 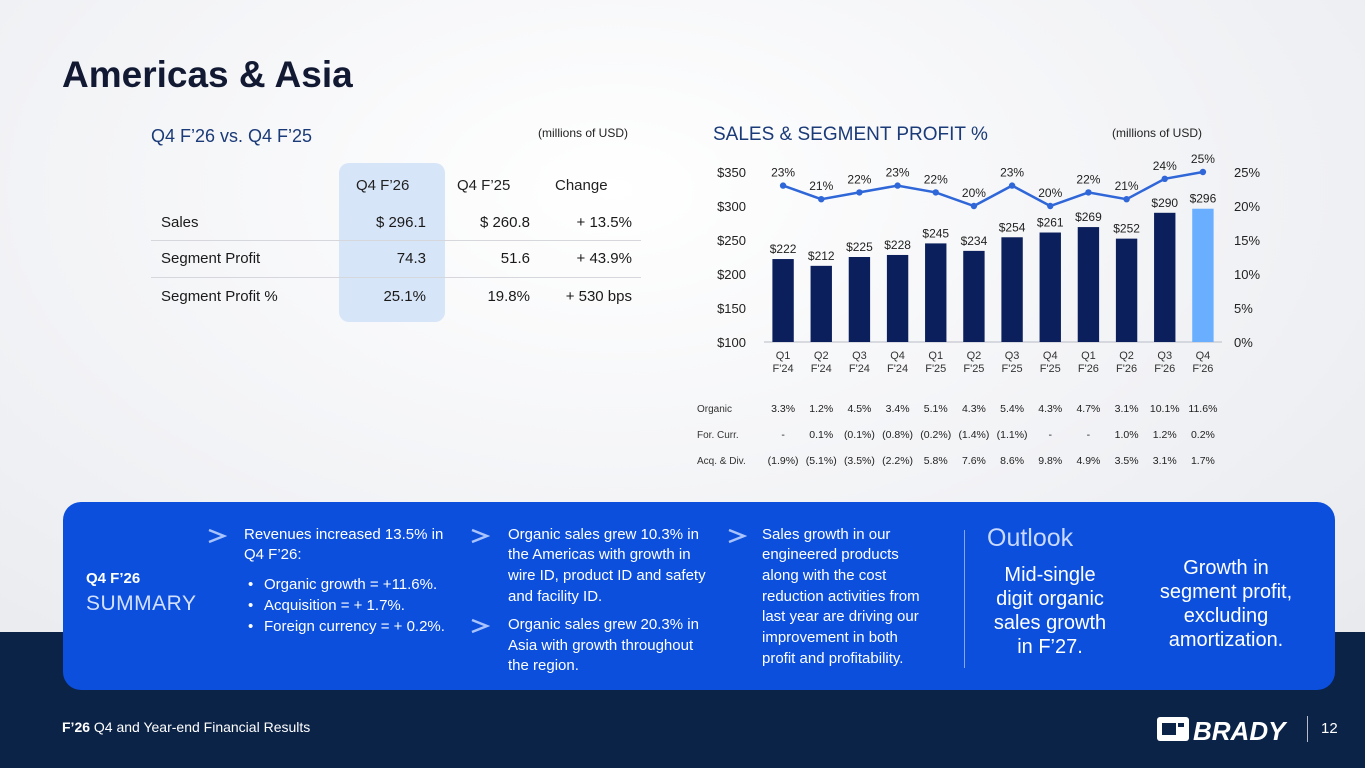 What do you see at coordinates (993, 189) in the screenshot?
I see `line-segment-profit-pct` at bounding box center [993, 189].